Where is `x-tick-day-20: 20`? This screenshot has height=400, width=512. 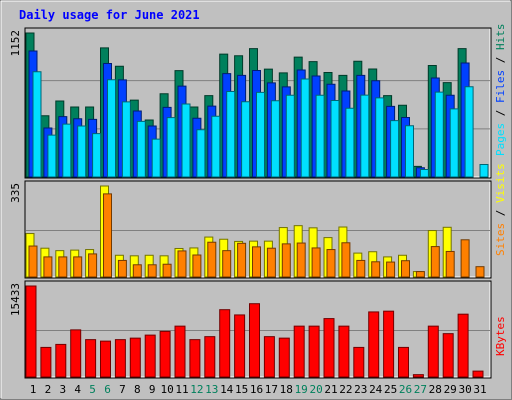
x-tick-day-20: 20 is located at coordinates (315, 389).